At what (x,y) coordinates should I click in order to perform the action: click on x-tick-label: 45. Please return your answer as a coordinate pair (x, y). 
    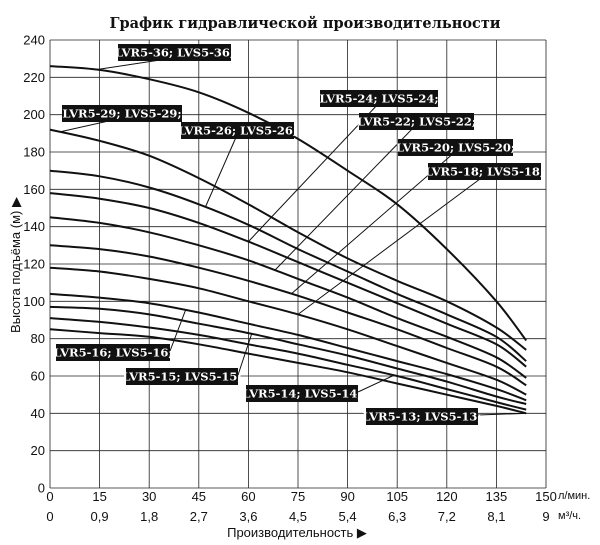
    Looking at the image, I should click on (199, 496).